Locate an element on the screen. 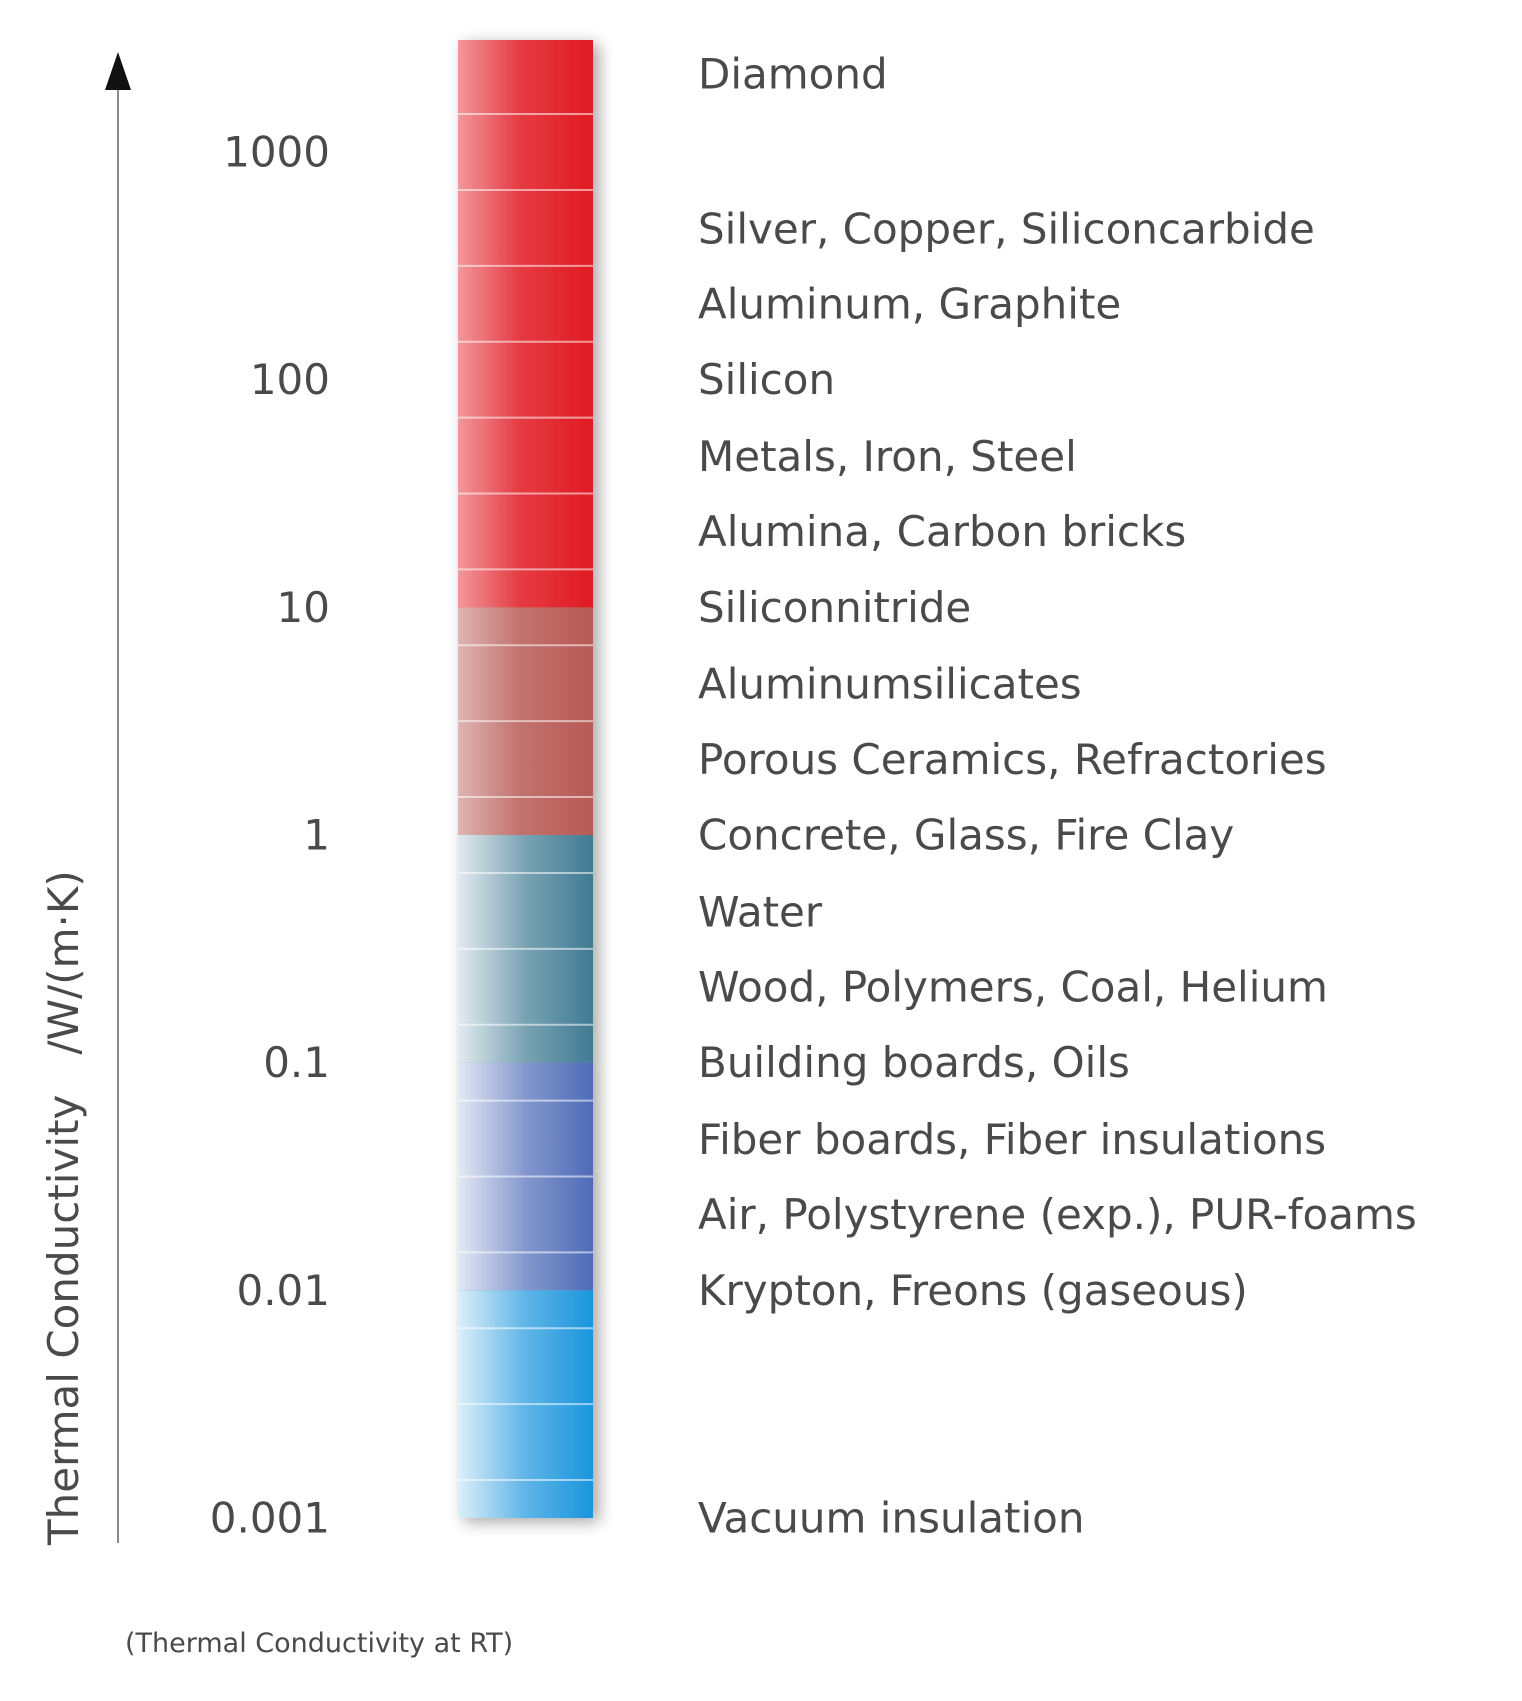  y-tick-label: 10 is located at coordinates (303, 607).